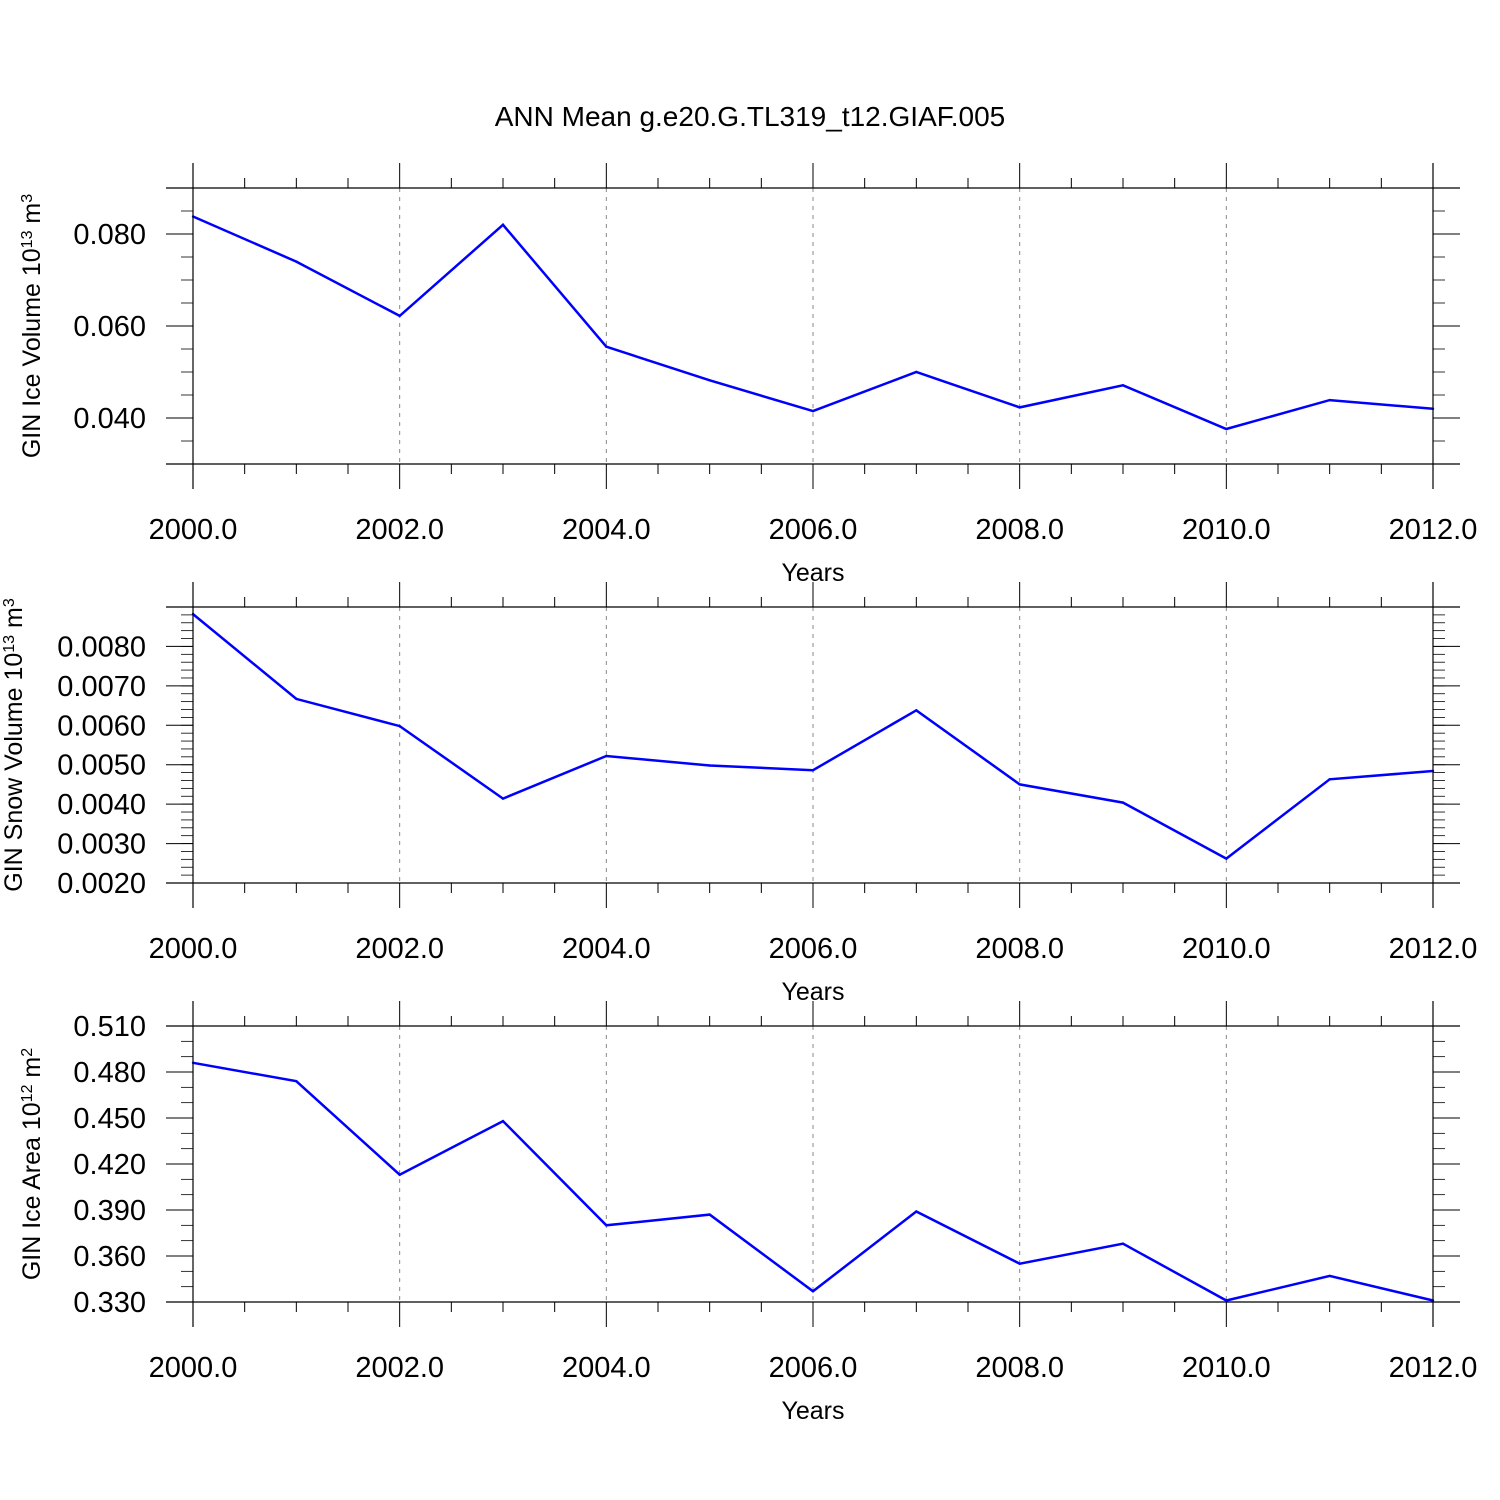 This screenshot has width=1500, height=1500. I want to click on panel-3-x-axis-title: Years, so click(812, 1411).